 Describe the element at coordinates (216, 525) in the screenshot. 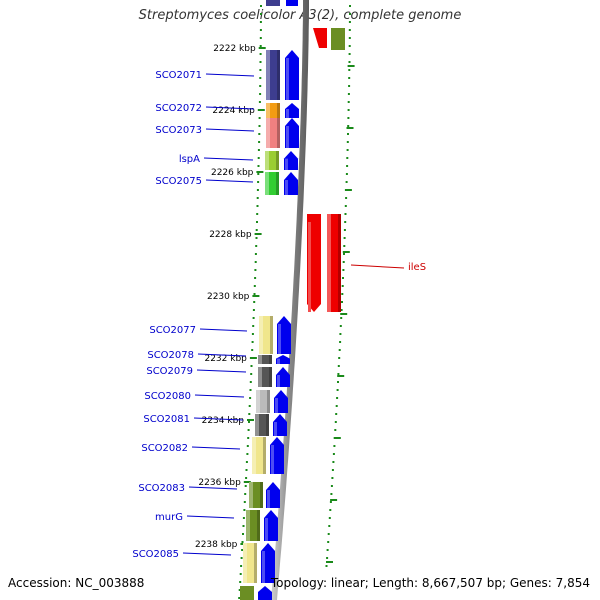

I see `gene-murg: murG` at that location.